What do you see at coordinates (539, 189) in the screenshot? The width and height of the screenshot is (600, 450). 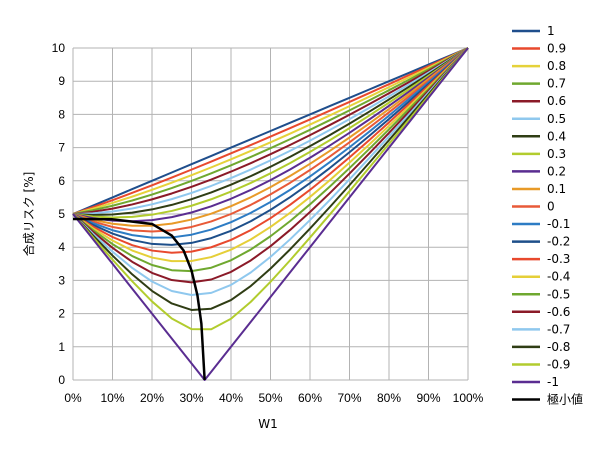 I see `legend-entry: 0.1` at bounding box center [539, 189].